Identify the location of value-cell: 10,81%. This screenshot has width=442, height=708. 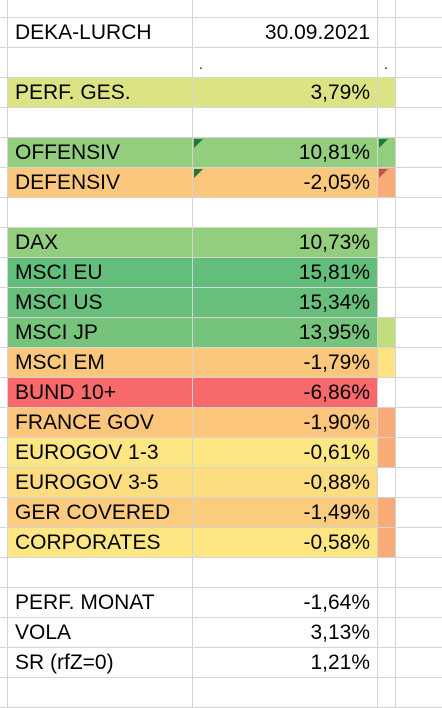
(285, 153).